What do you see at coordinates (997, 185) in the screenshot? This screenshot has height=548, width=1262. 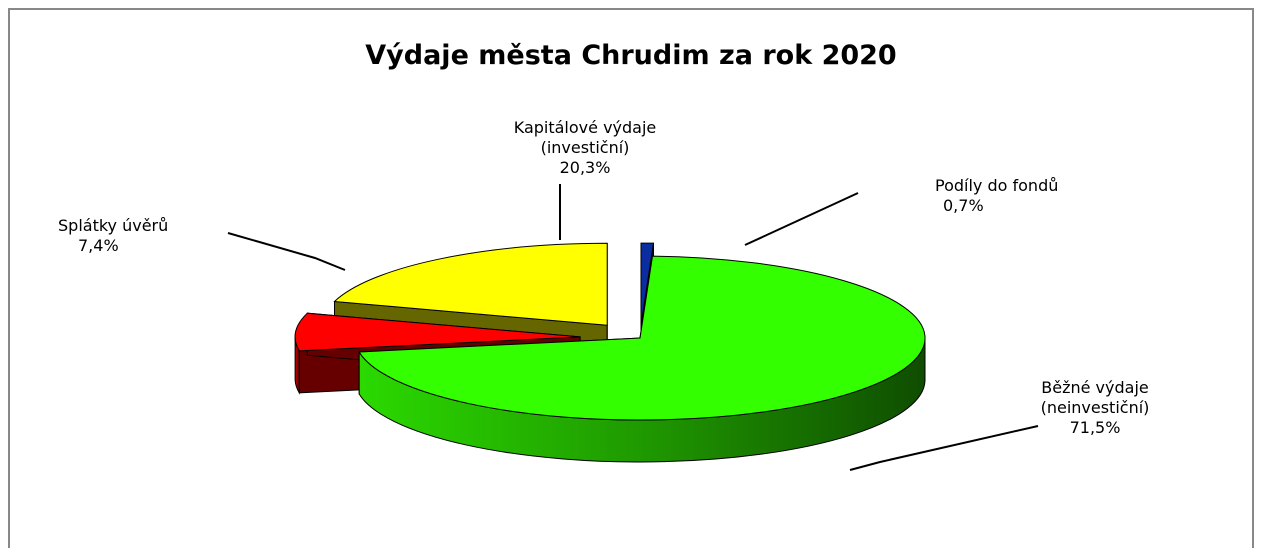 I see `category-label: Podíly do fondů` at bounding box center [997, 185].